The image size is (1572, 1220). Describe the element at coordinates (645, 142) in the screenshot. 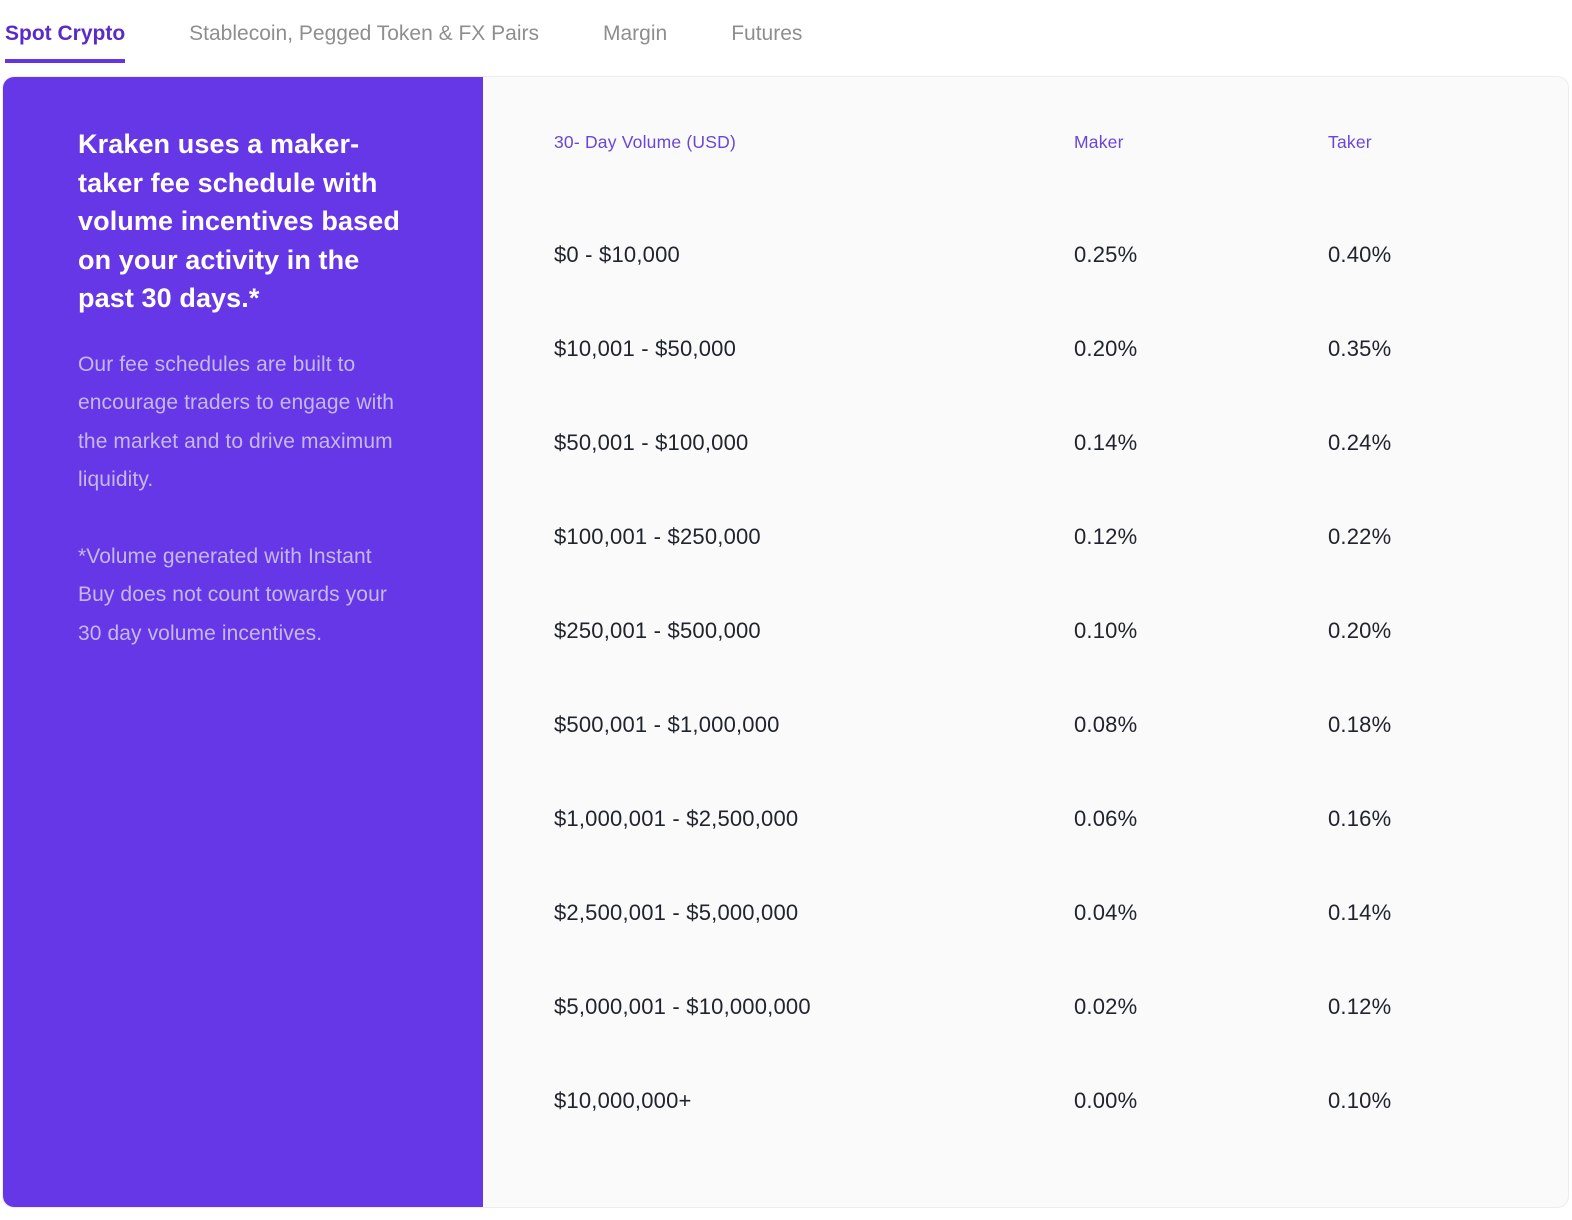

I see `column-header-volume: 30- Day Volume (USD)` at that location.